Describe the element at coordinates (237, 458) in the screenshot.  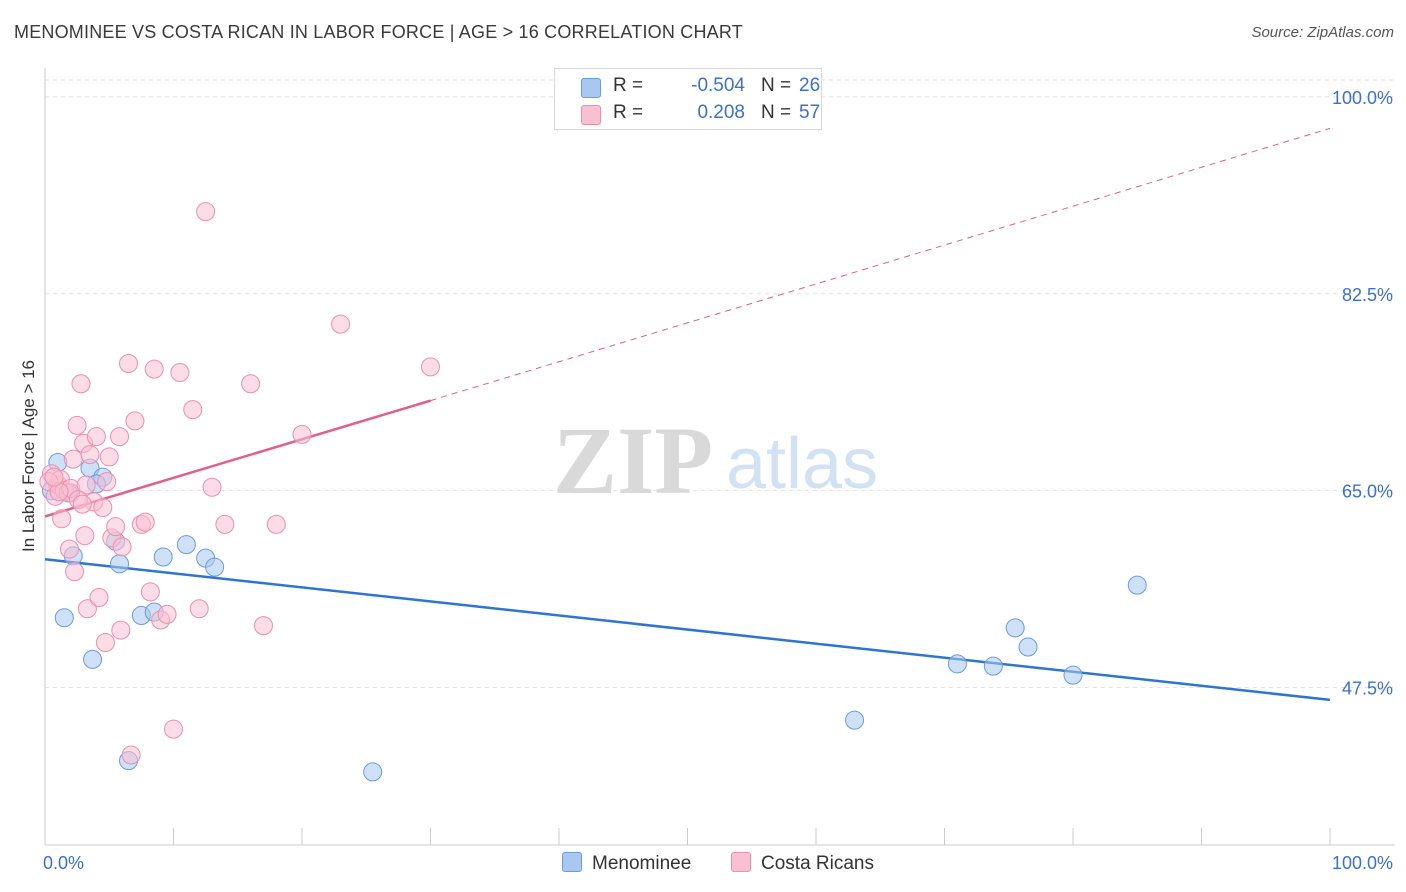
I see `trend-line-costa-ricans` at that location.